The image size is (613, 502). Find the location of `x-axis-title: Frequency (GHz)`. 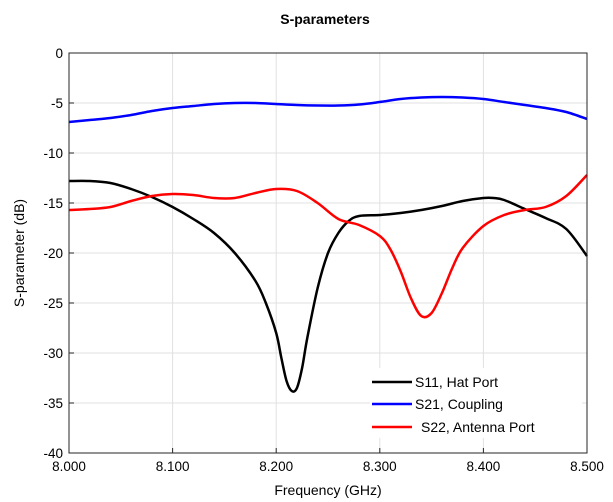

x-axis-title: Frequency (GHz) is located at coordinates (327, 490).